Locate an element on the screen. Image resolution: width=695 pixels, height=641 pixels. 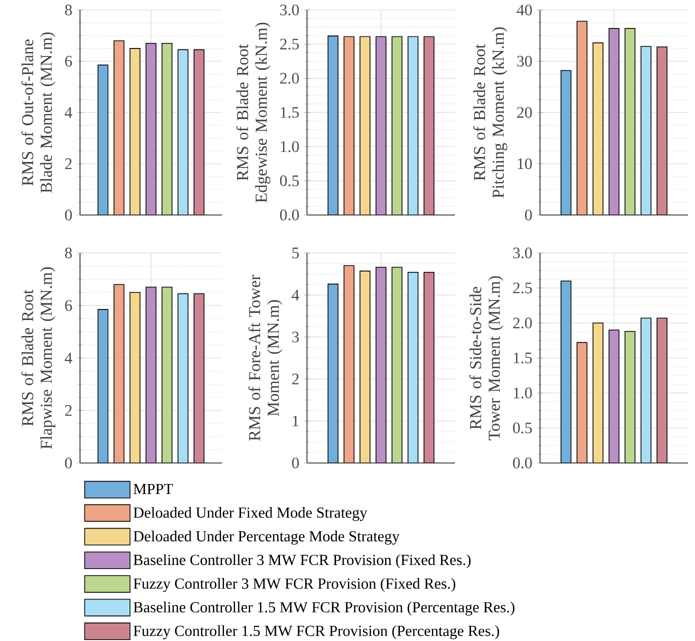
legend-label: Baseline Controller 3 MW FCR Provision (Fixed Res.) is located at coordinates (302, 561).